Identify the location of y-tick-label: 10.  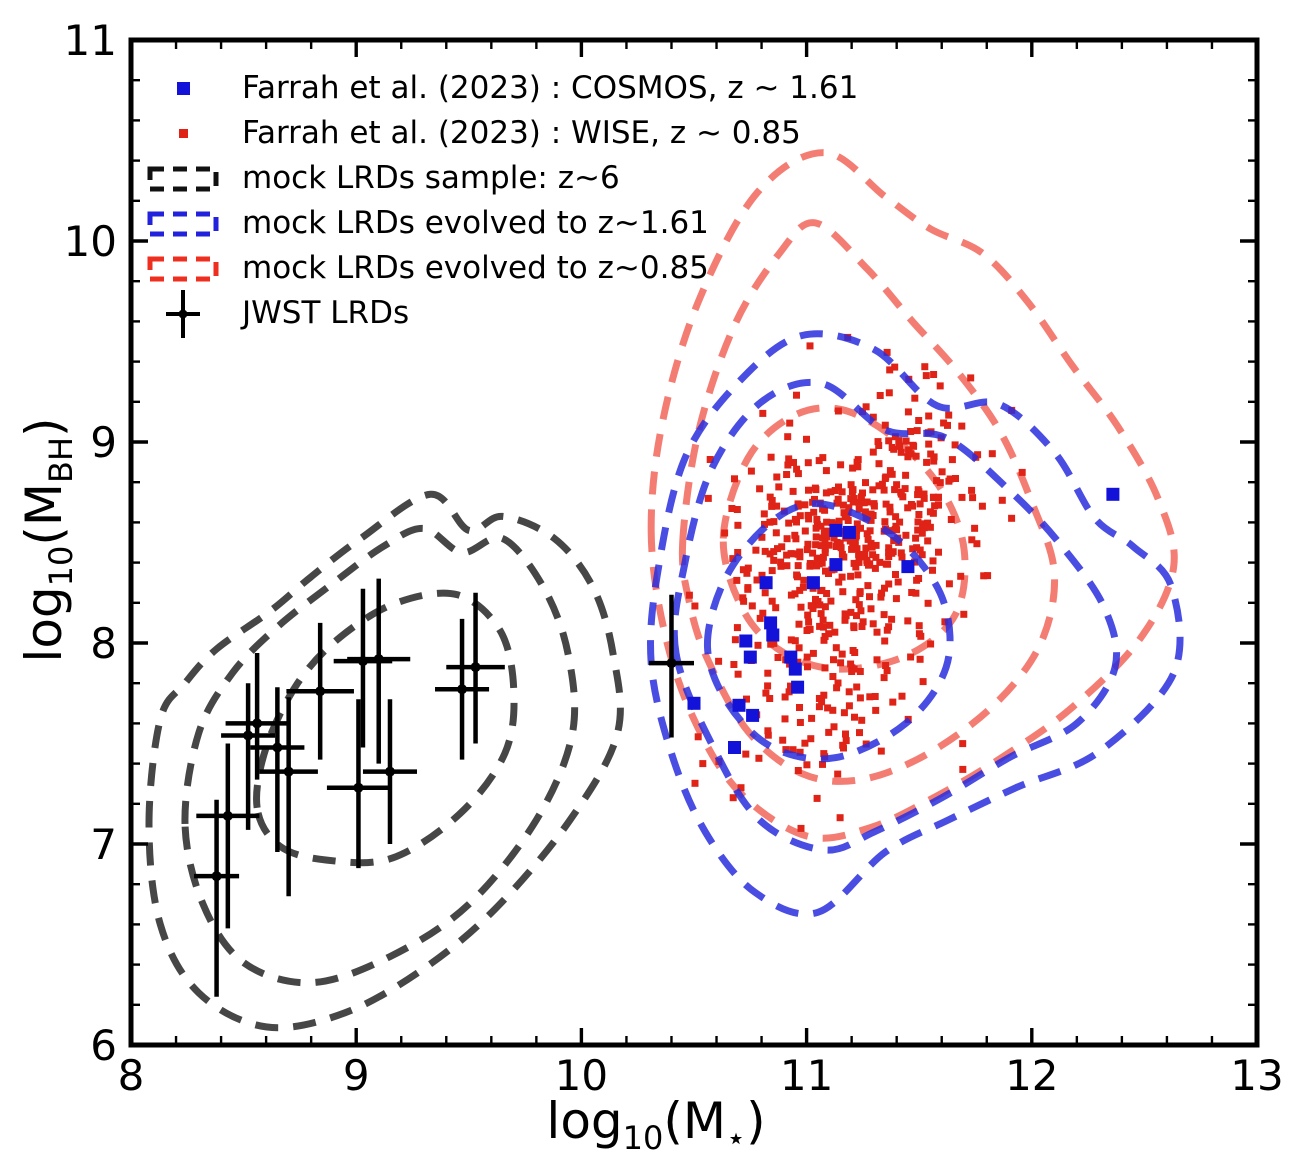
(90, 241).